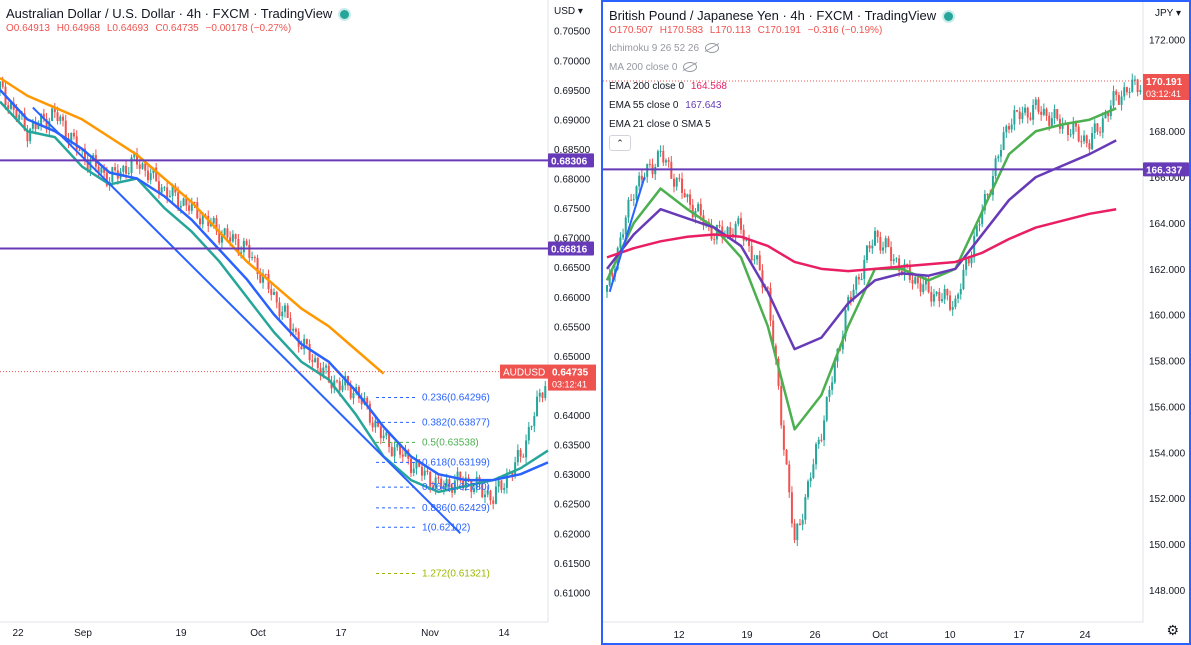  Describe the element at coordinates (861, 240) in the screenshot. I see `ema-200-line` at that location.